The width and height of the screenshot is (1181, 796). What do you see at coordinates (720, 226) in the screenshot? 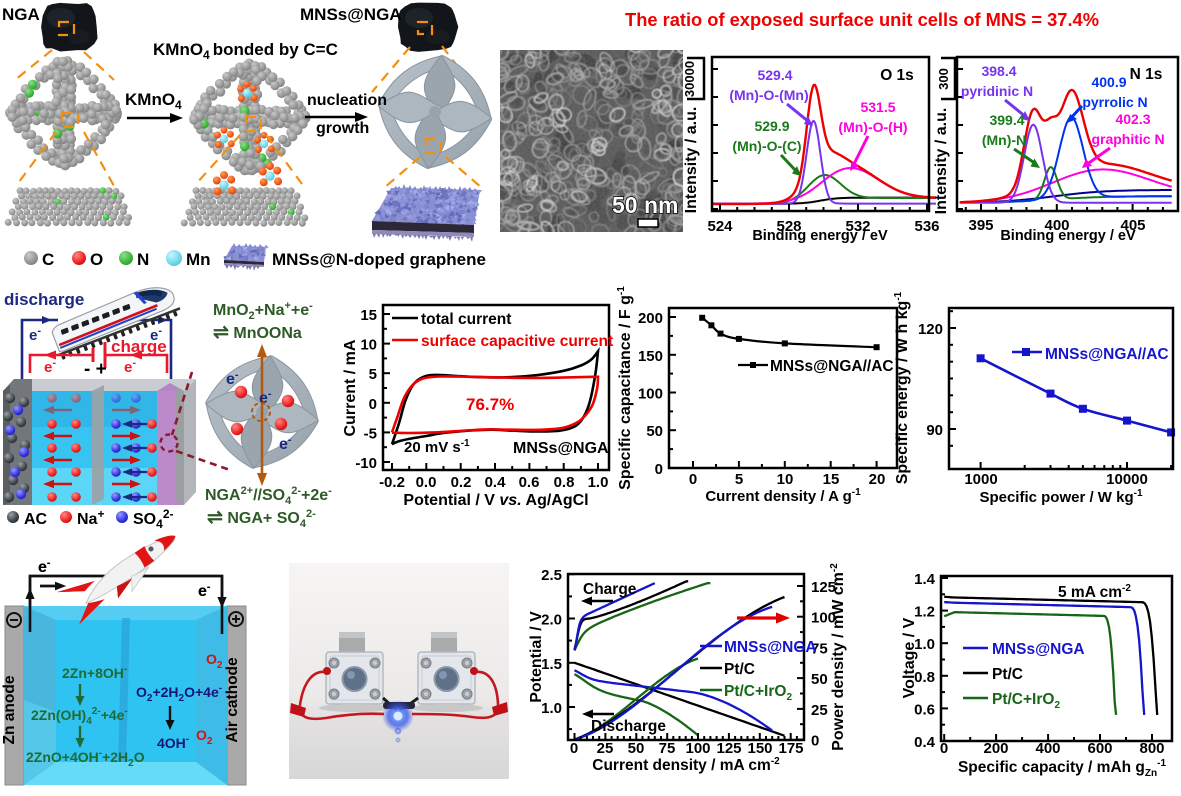
I see `svg-text: 524` at bounding box center [720, 226].